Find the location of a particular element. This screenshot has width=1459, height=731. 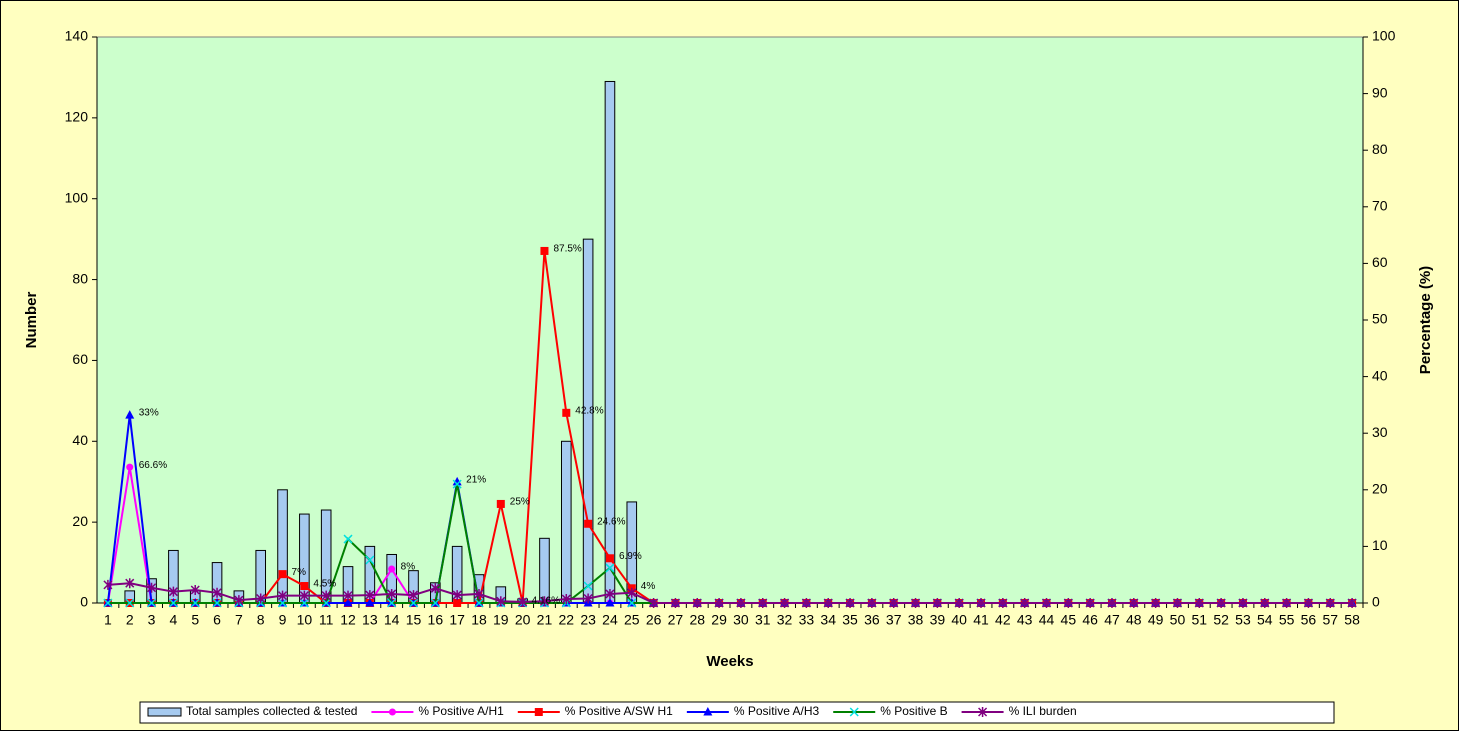

x-tick-label: 55 is located at coordinates (1287, 620).